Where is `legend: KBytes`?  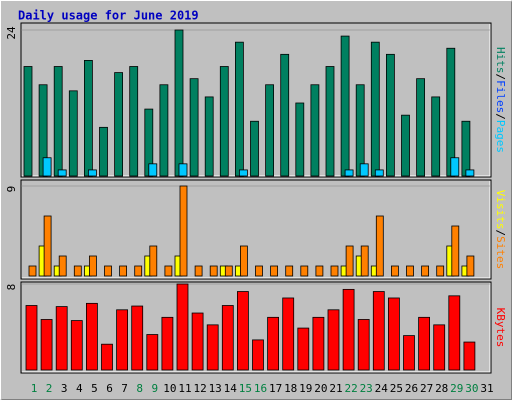
legend: KBytes is located at coordinates (500, 328).